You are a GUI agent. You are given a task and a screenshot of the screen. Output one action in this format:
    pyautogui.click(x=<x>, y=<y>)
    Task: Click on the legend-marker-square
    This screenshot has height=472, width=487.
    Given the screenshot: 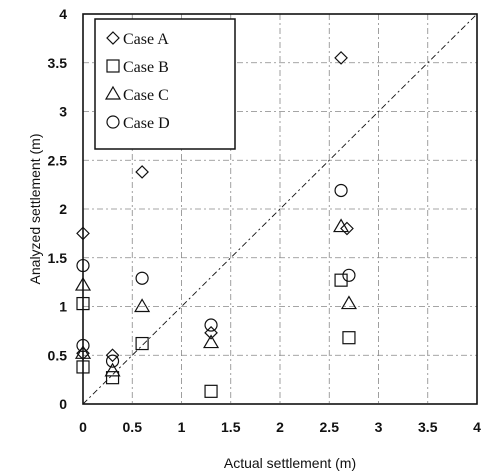 What is the action you would take?
    pyautogui.click(x=113, y=66)
    